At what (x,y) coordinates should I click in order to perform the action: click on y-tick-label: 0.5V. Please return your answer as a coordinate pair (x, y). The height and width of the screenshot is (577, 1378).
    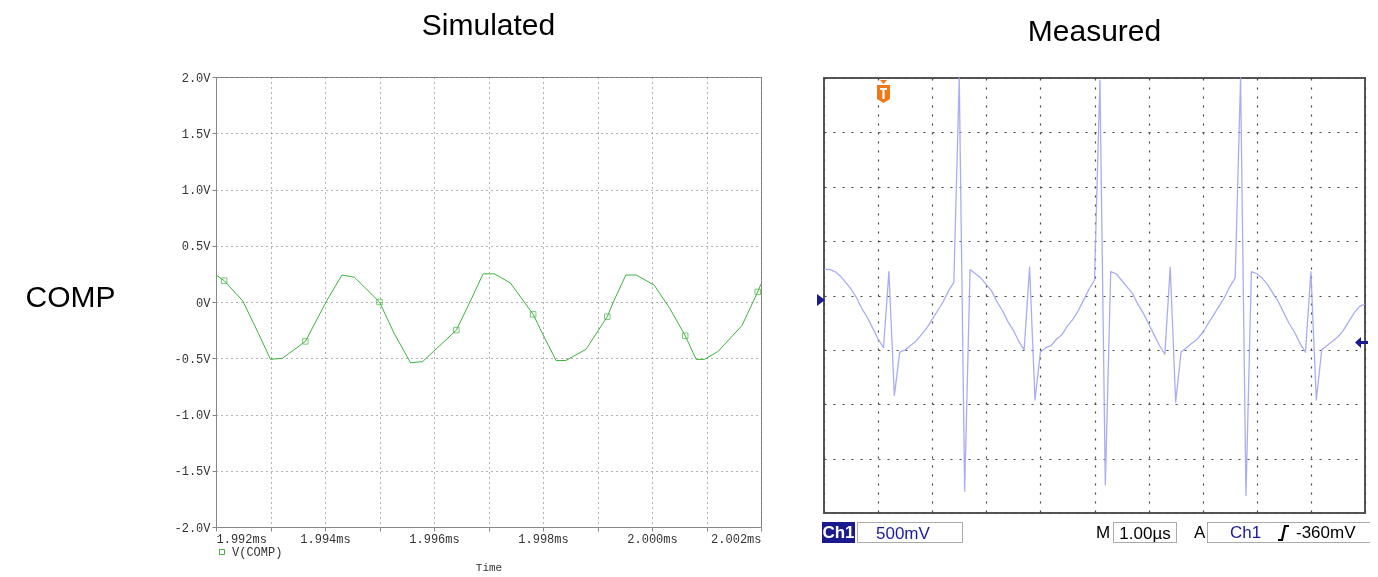
    Looking at the image, I should click on (196, 247).